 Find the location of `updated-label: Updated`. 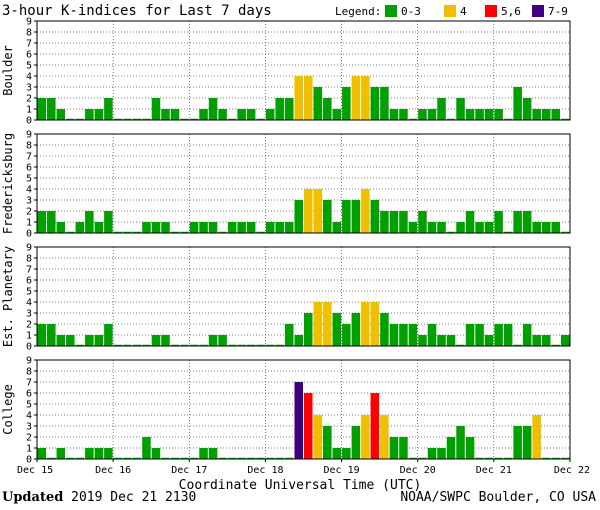

updated-label: Updated is located at coordinates (33, 497).